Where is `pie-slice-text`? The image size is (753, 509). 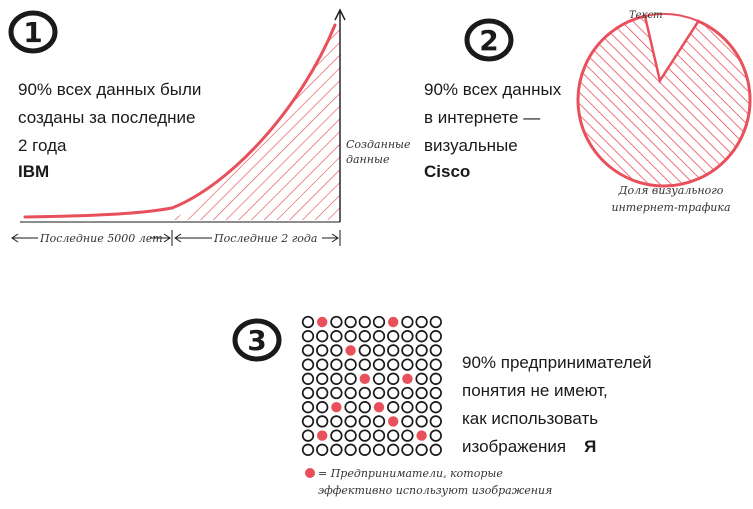 pie-slice-text is located at coordinates (672, 48).